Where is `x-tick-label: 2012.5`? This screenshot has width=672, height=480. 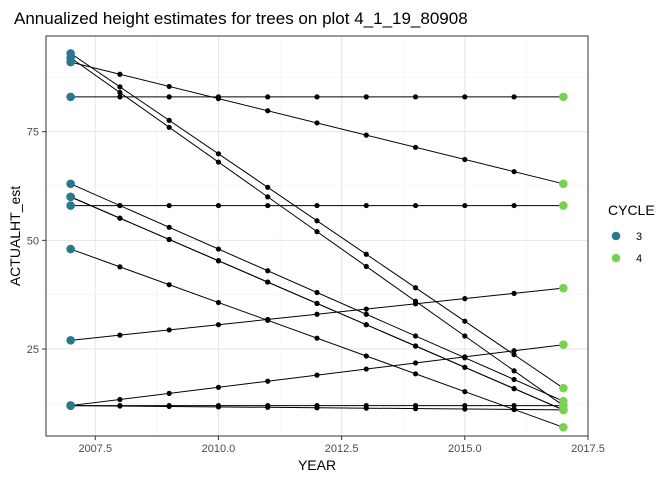
x-tick-label: 2012.5 is located at coordinates (342, 449).